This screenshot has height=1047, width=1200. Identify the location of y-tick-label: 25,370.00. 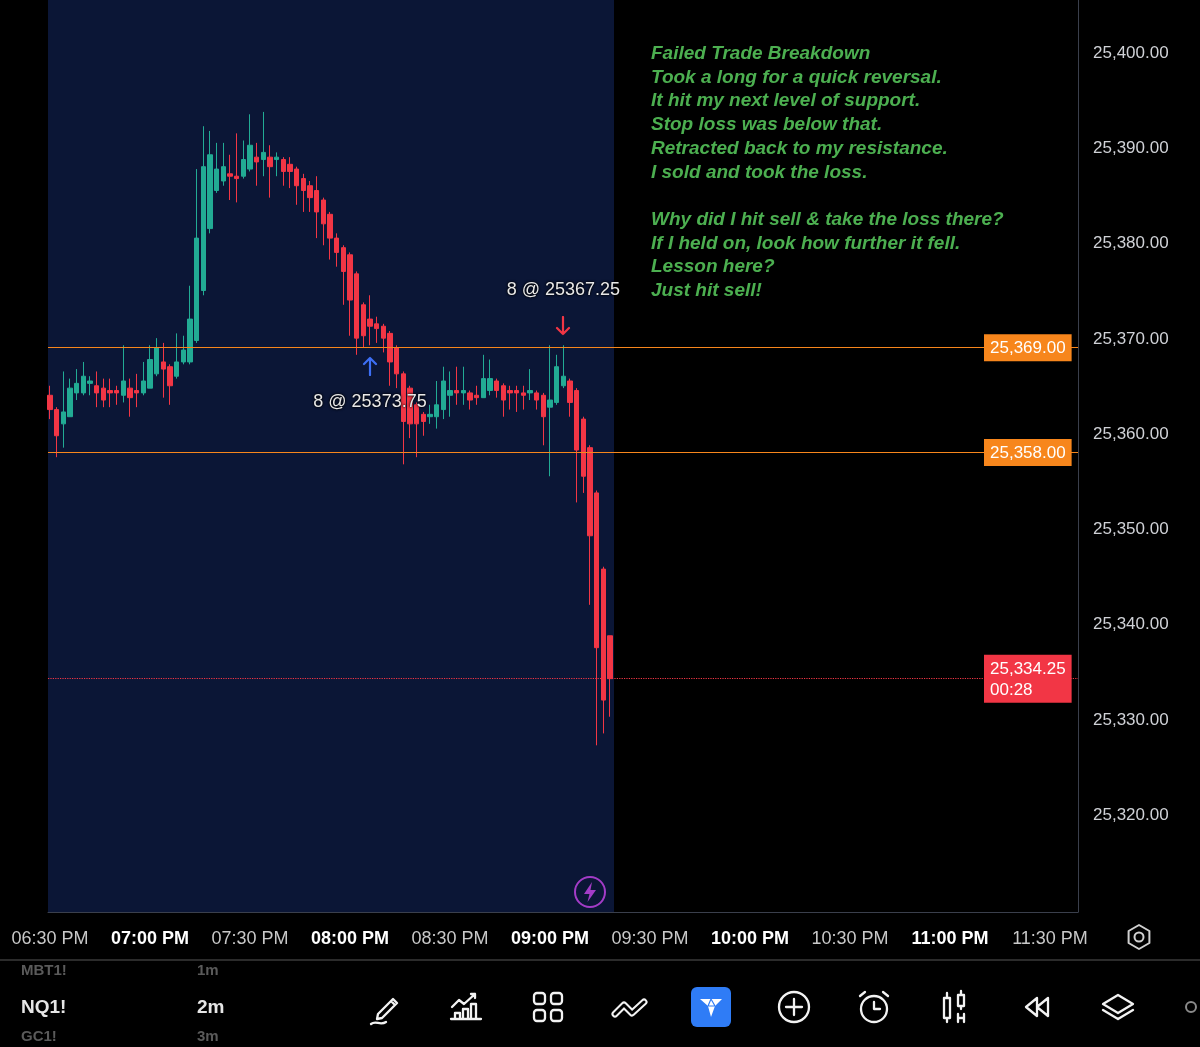
(1131, 338).